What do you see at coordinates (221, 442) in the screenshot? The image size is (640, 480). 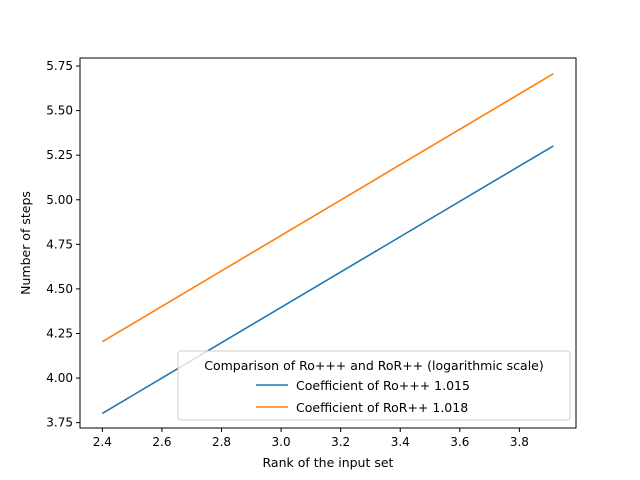 I see `x-tick-label: 2.8` at bounding box center [221, 442].